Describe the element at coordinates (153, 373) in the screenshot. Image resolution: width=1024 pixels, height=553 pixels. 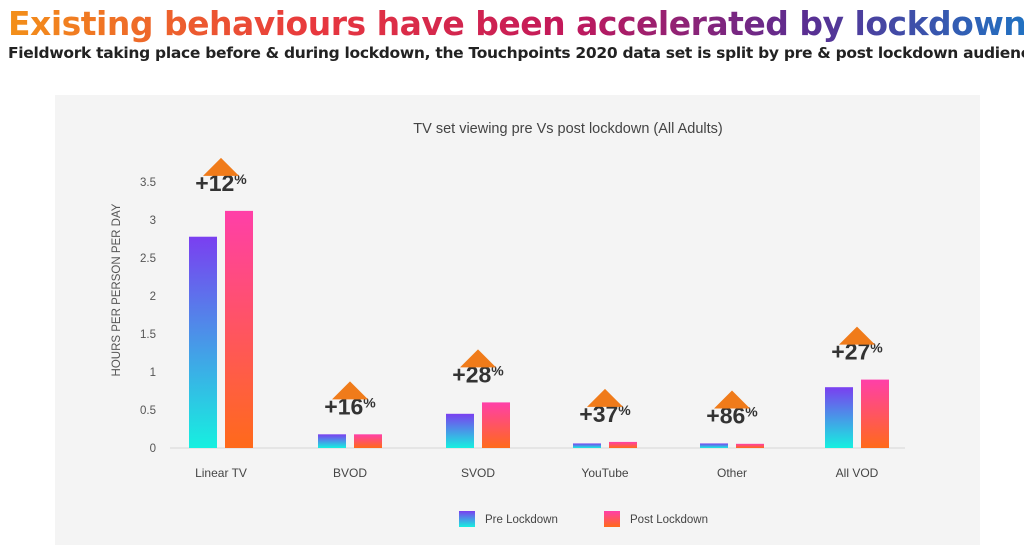
I see `y-tick-label: 1` at that location.